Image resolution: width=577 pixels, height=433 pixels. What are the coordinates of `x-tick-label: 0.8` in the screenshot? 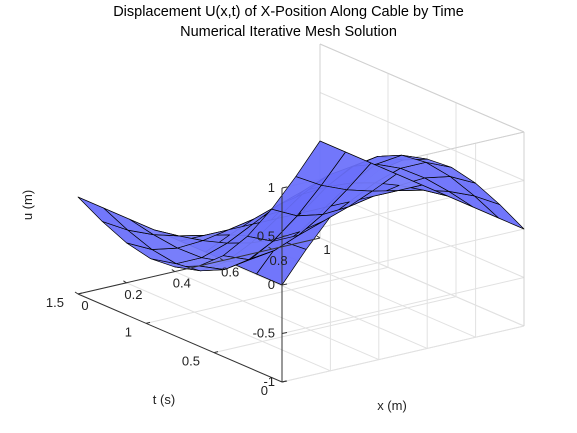 It's located at (279, 260).